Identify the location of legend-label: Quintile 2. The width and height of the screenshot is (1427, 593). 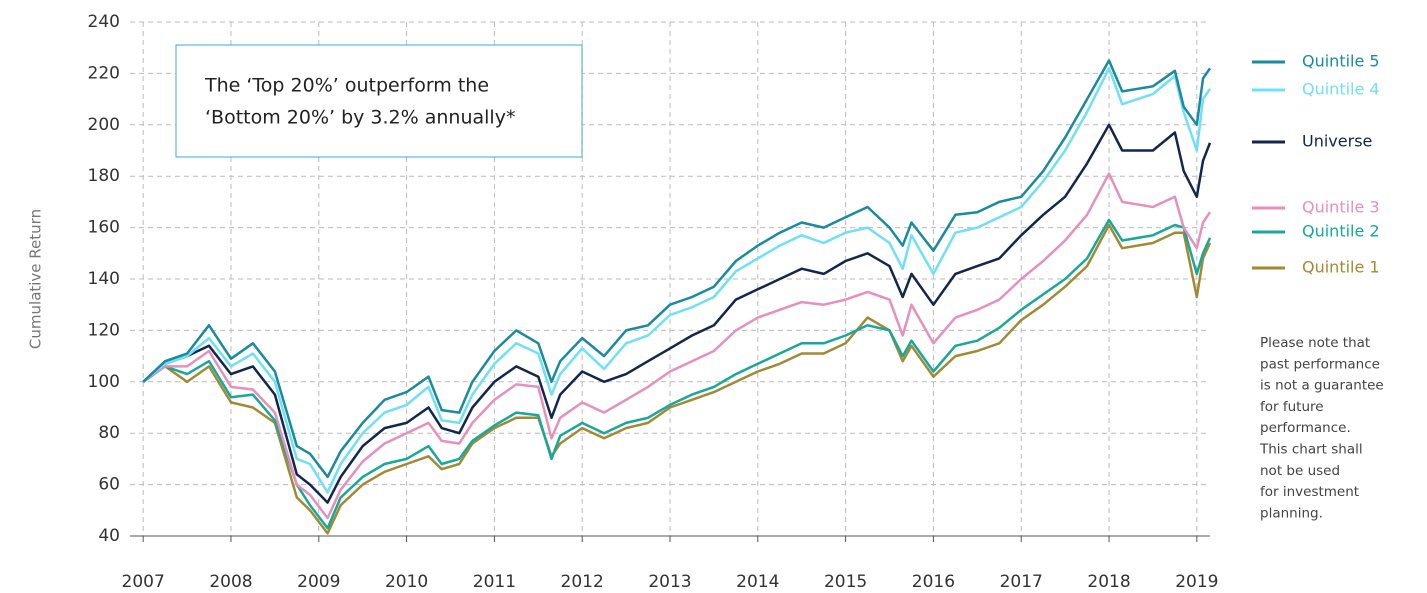
(1341, 231).